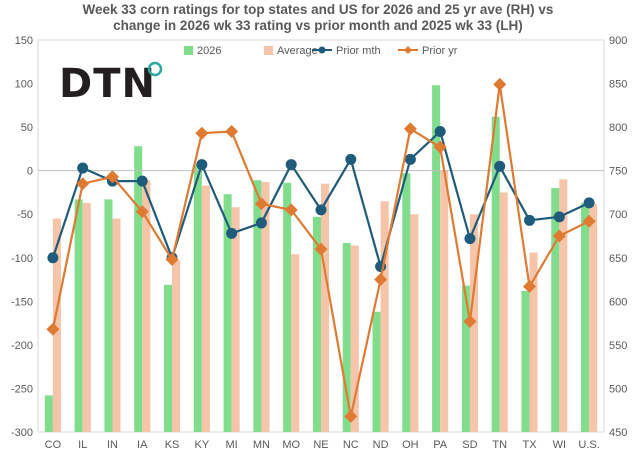 The image size is (640, 460). I want to click on x-tick-label: WI, so click(559, 445).